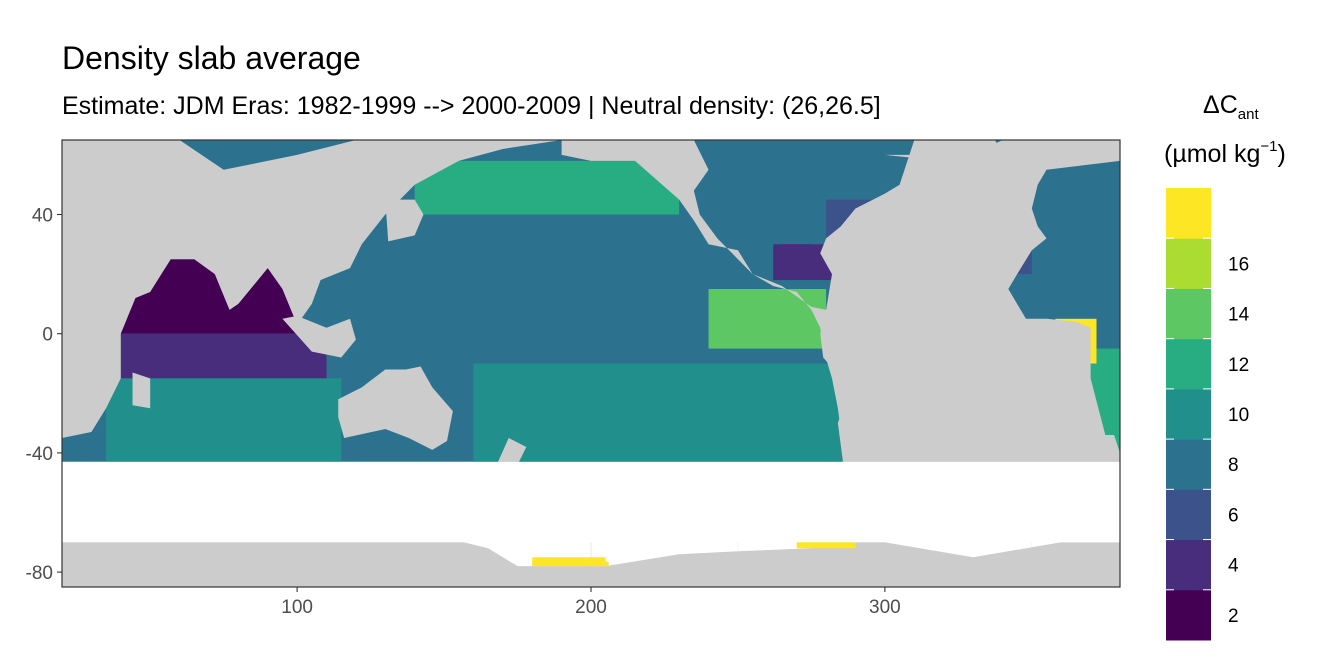 Image resolution: width=1344 pixels, height=672 pixels. I want to click on legend-label: 10, so click(1238, 415).